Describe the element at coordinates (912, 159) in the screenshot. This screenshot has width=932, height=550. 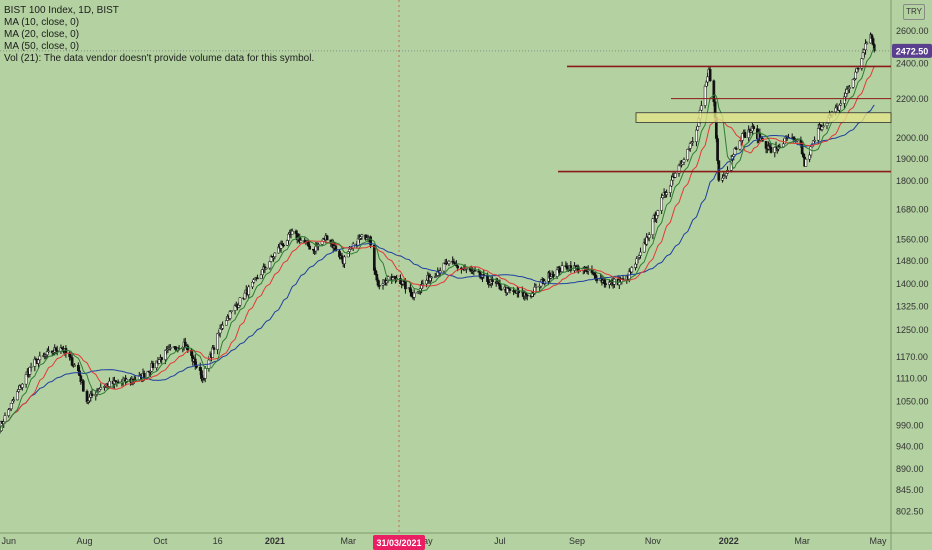
I see `y-tick-label: 1900.00` at that location.